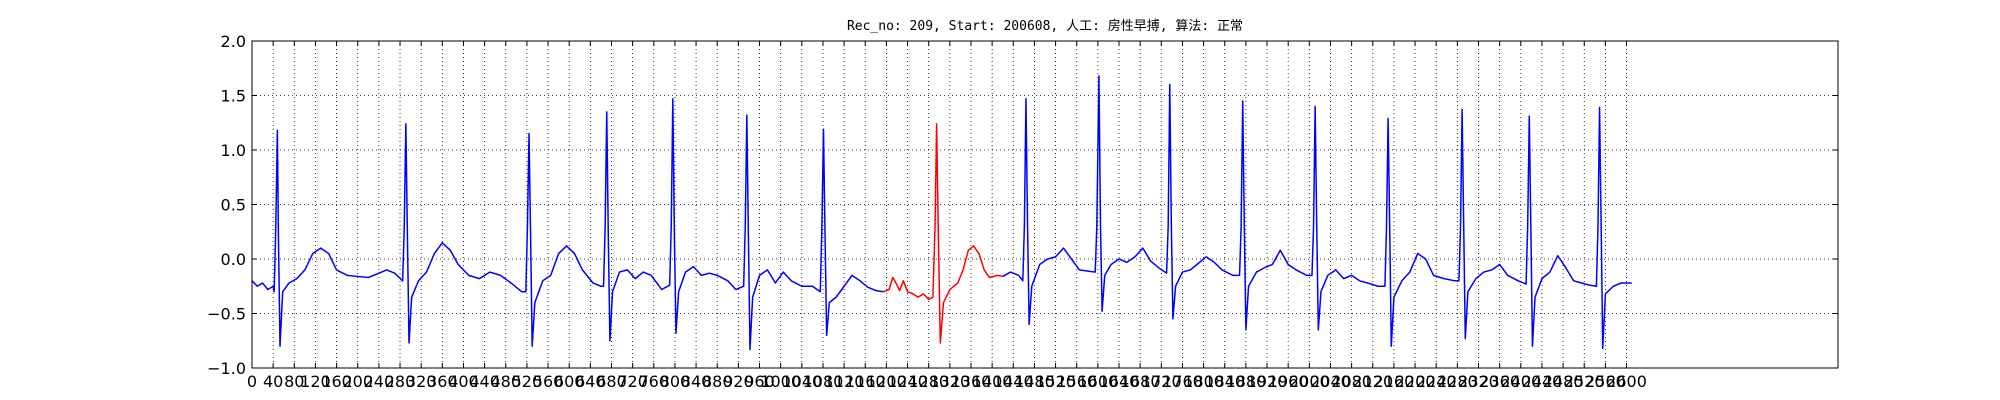  Describe the element at coordinates (928, 381) in the screenshot. I see `x-tick-label: 1280` at that location.